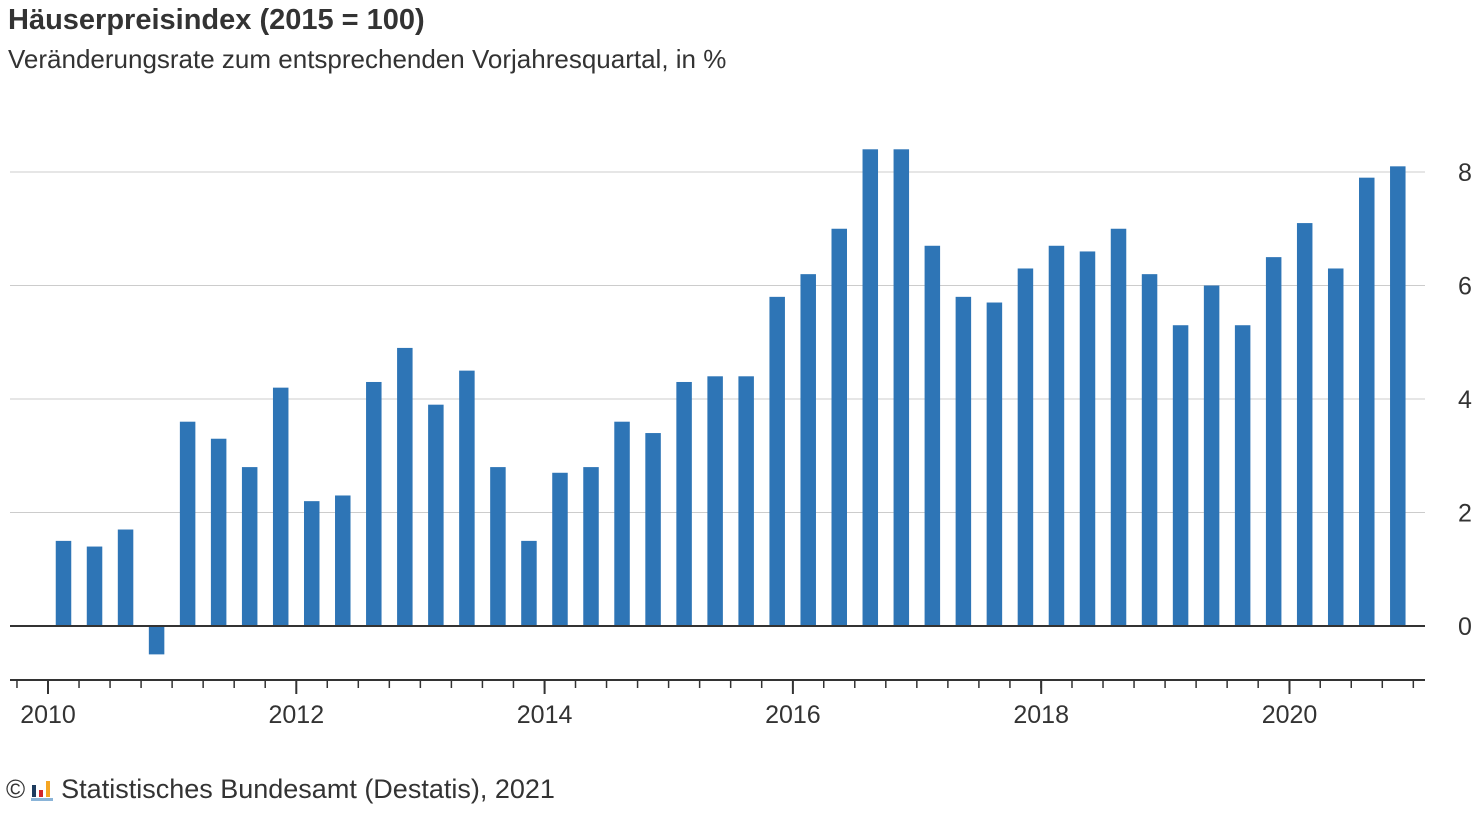 The image size is (1481, 818). Describe the element at coordinates (793, 715) in the screenshot. I see `x-tick-label-2016: 2016` at that location.